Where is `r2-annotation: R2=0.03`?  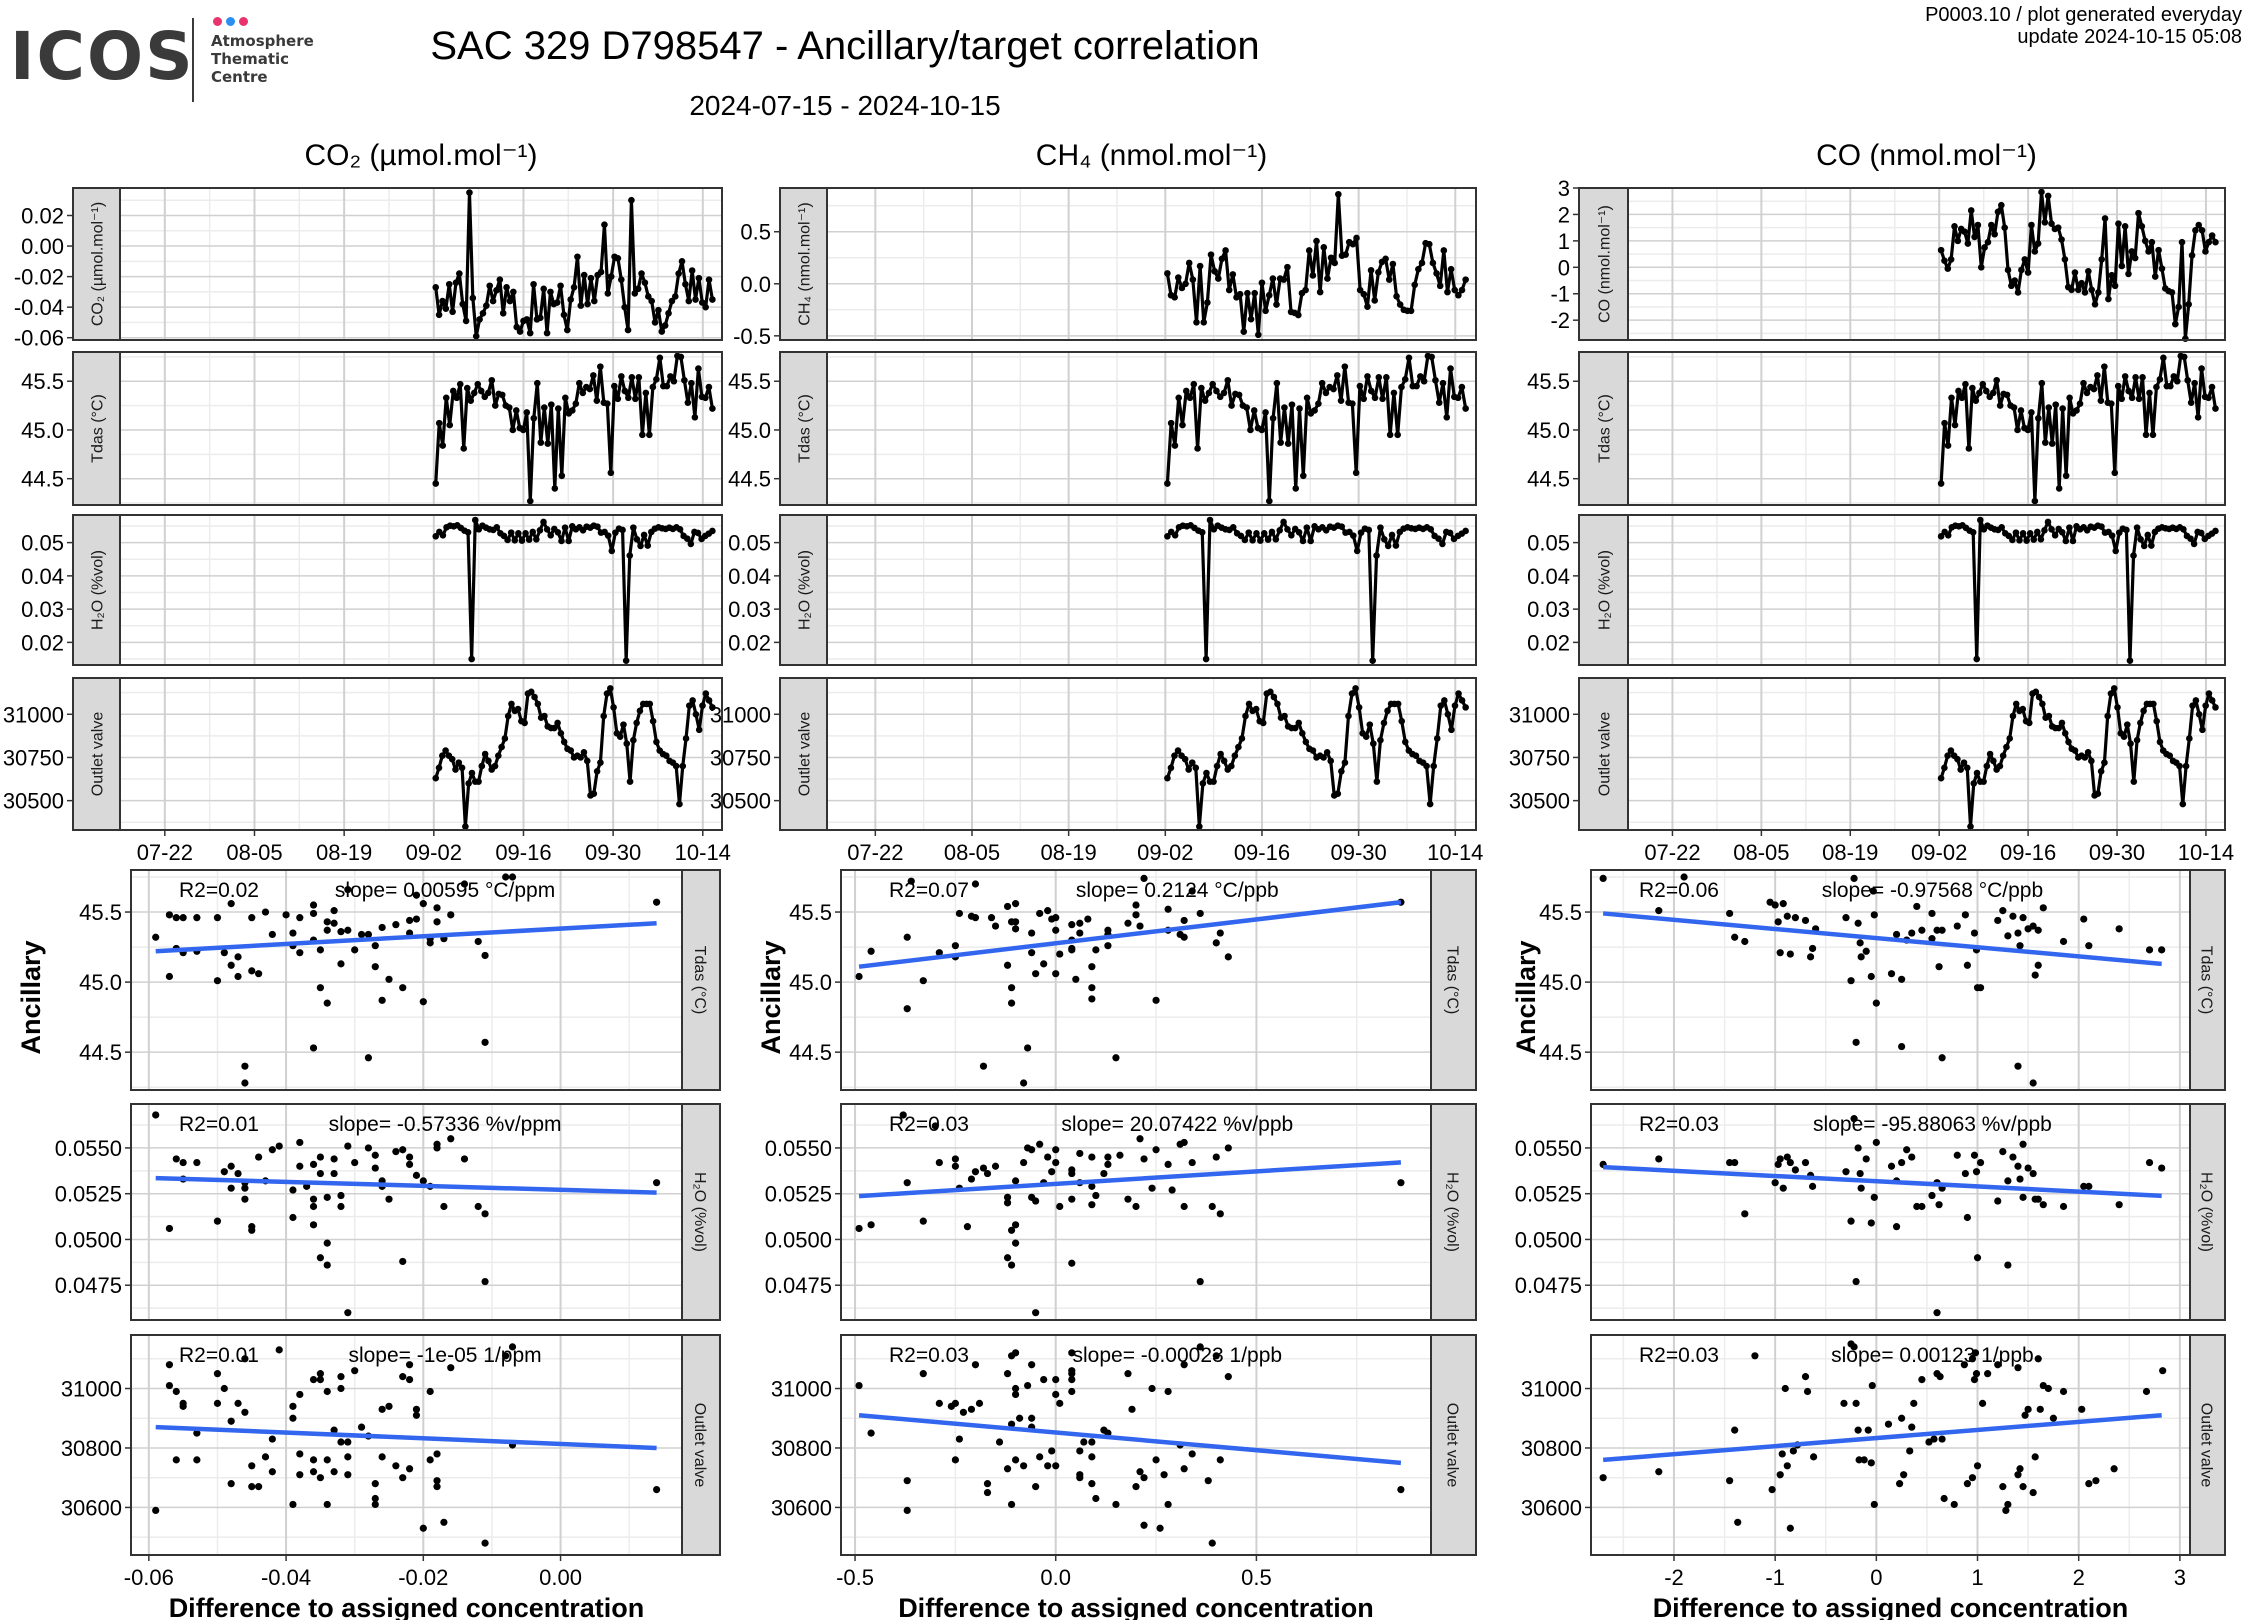
r2-annotation: R2=0.03 is located at coordinates (929, 1124).